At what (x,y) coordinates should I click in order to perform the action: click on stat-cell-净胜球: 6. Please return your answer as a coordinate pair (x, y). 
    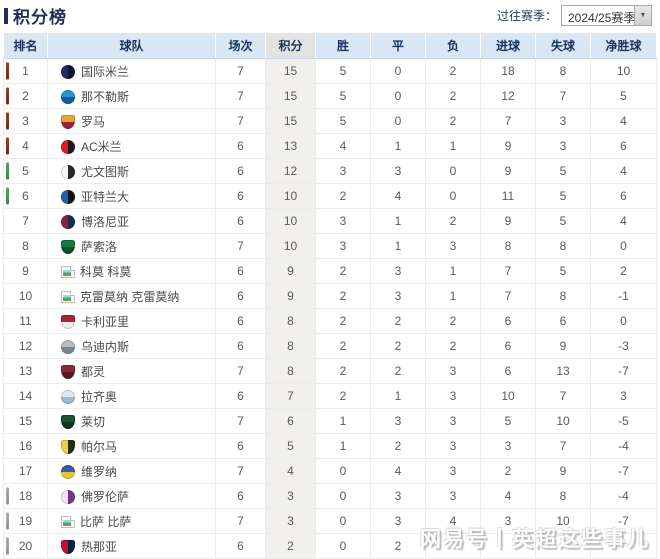
    Looking at the image, I should click on (623, 196).